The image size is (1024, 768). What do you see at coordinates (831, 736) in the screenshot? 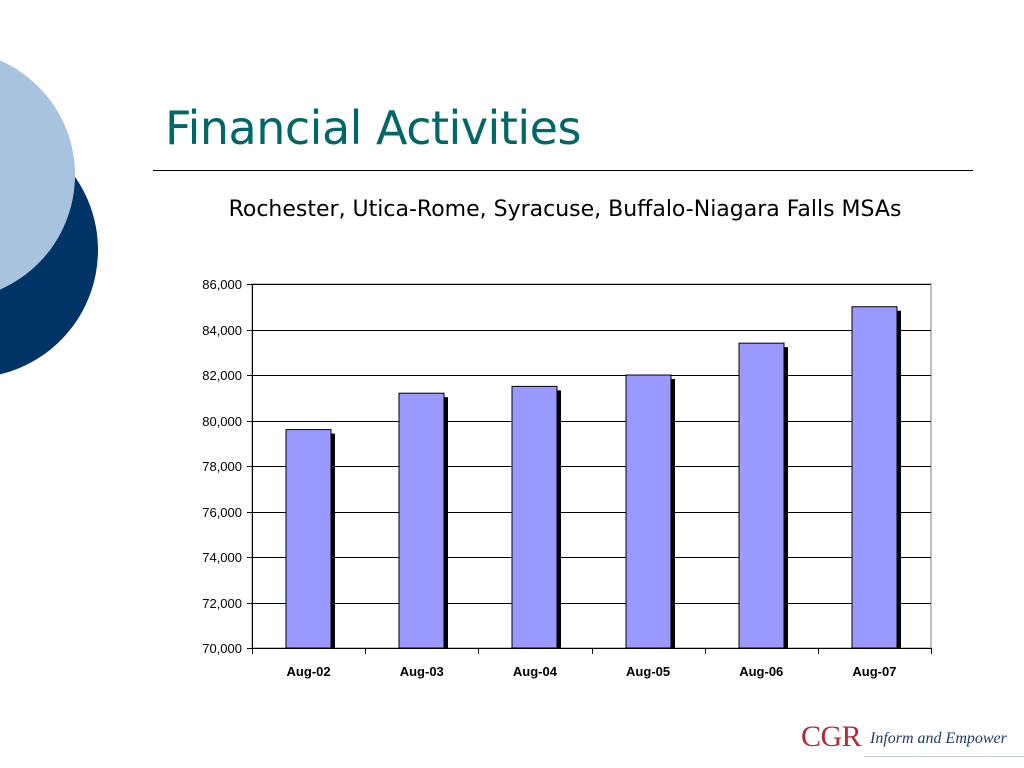
I see `cgr-logo: CGR` at bounding box center [831, 736].